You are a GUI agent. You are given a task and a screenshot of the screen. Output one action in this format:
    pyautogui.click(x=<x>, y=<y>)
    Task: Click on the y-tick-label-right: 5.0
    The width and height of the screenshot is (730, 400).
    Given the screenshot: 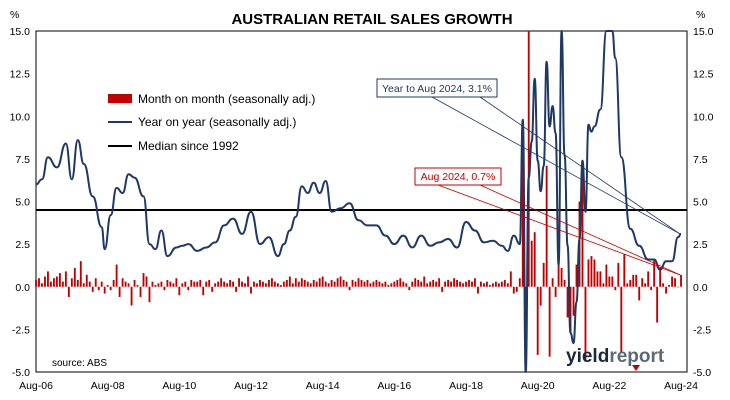 What is the action you would take?
    pyautogui.click(x=700, y=203)
    